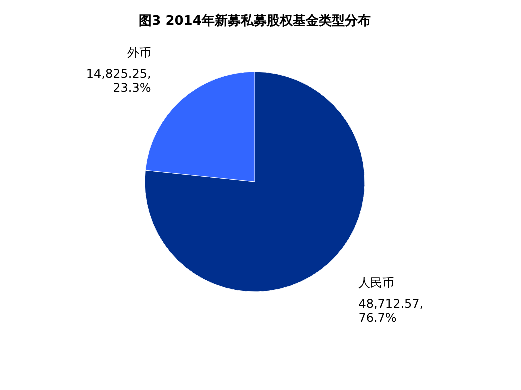  Describe the element at coordinates (119, 80) in the screenshot. I see `data-label: 14,825.25, 23.3%` at that location.